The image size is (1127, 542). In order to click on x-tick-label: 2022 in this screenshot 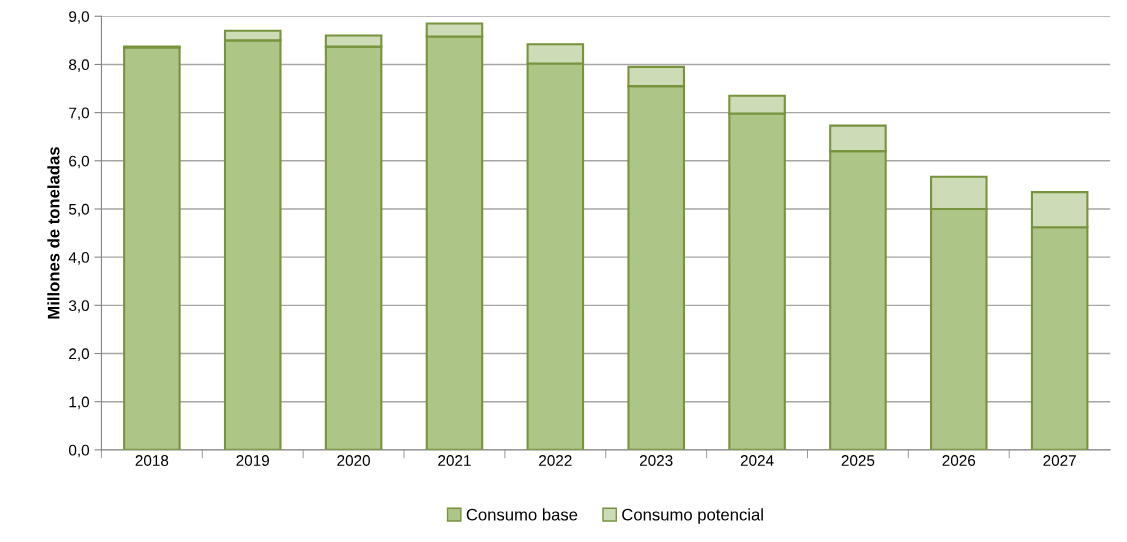, I will do `click(555, 460)`.